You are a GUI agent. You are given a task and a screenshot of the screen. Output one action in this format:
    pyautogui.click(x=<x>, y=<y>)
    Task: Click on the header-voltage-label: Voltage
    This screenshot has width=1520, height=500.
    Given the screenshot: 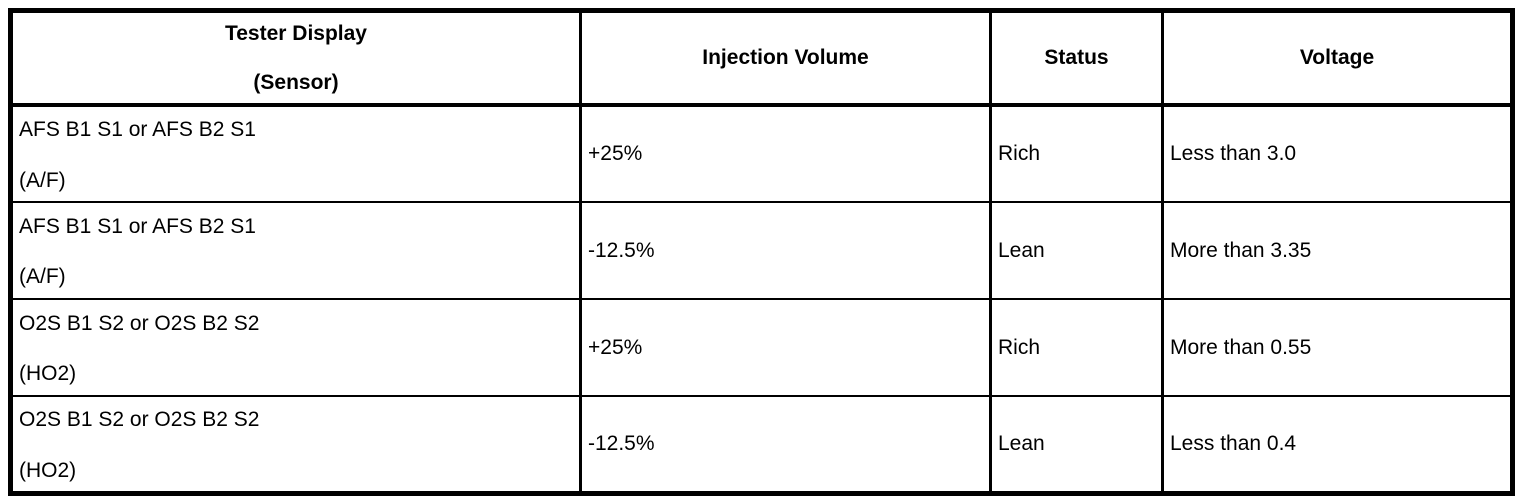 What is the action you would take?
    pyautogui.click(x=1337, y=57)
    